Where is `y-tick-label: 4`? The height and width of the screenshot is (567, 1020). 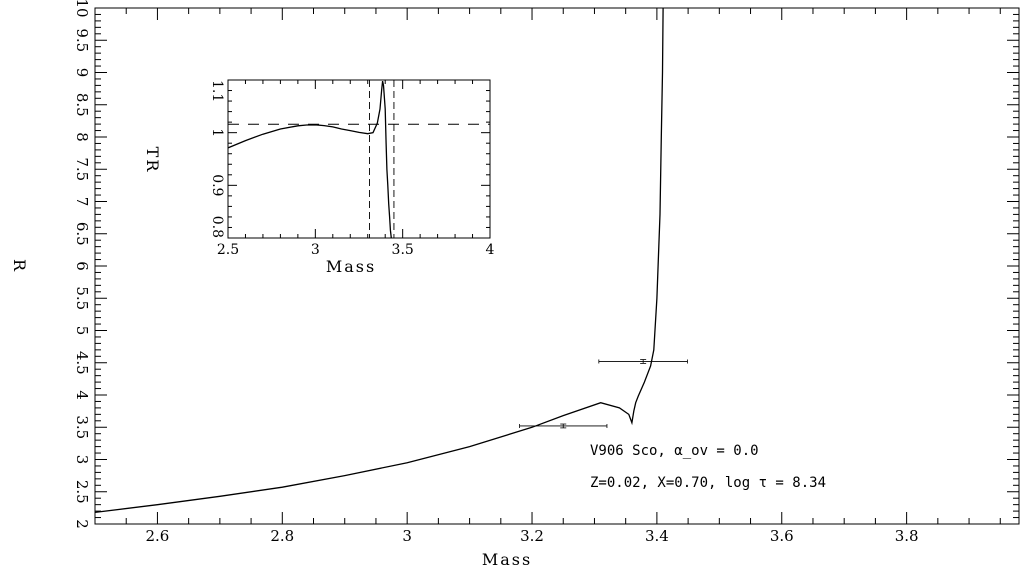
y-tick-label: 4 is located at coordinates (82, 395).